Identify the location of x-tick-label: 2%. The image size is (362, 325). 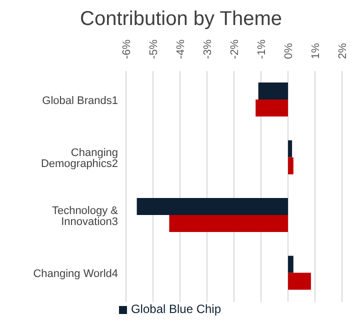
(343, 50).